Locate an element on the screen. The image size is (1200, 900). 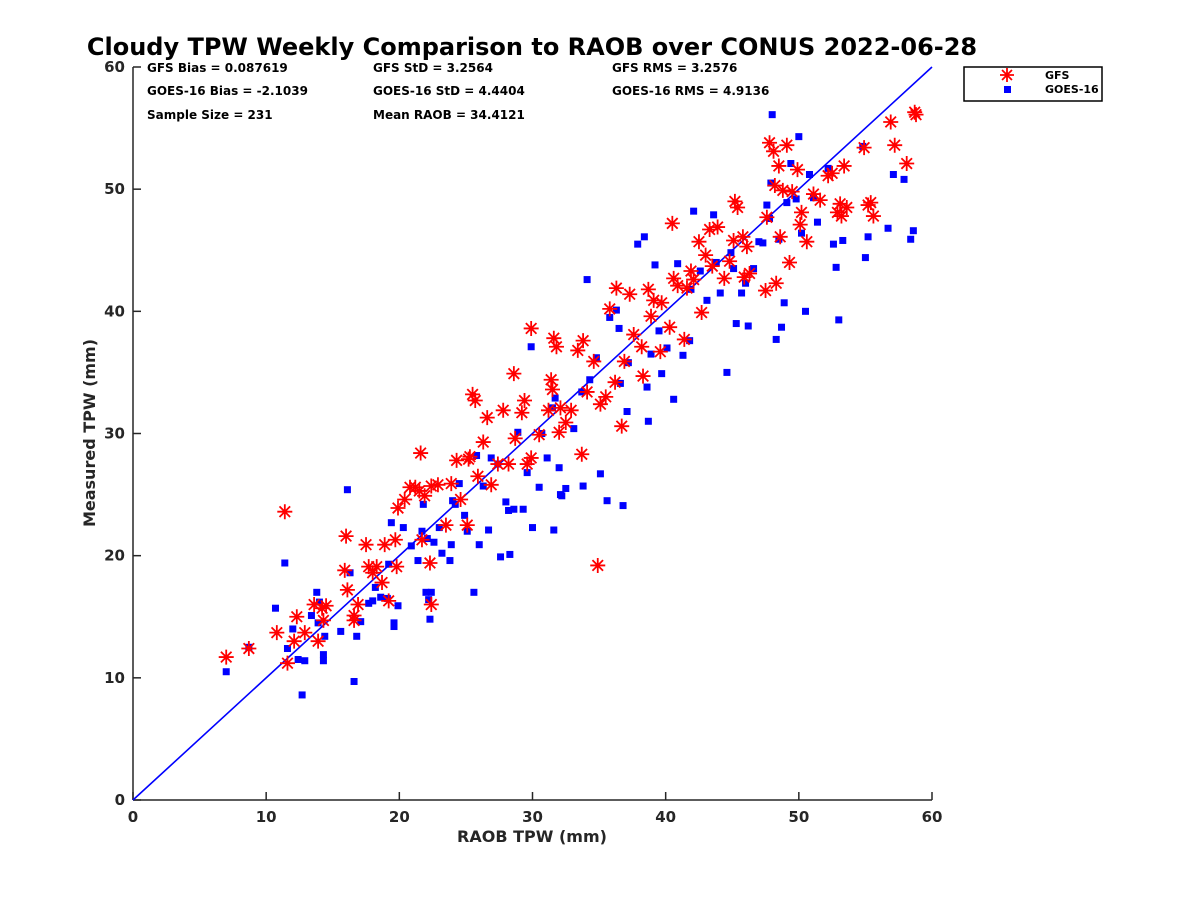
legend-goes16-label: GOES-16 is located at coordinates (1072, 89).